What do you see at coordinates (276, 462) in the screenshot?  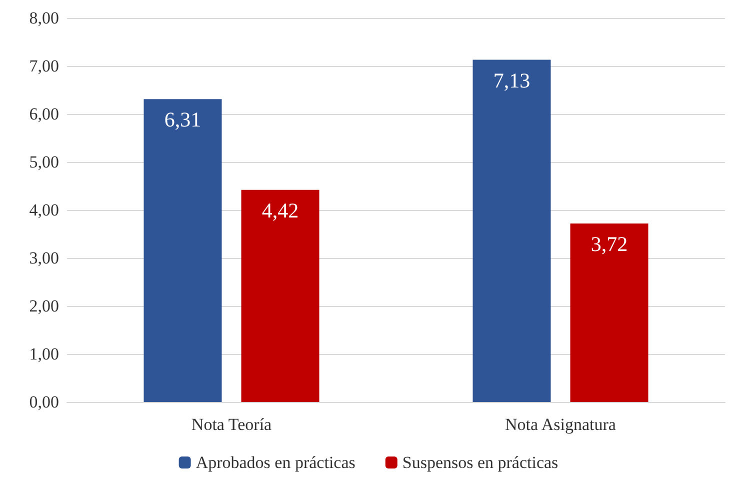 I see `legend-label: Aprobados en prácticas` at bounding box center [276, 462].